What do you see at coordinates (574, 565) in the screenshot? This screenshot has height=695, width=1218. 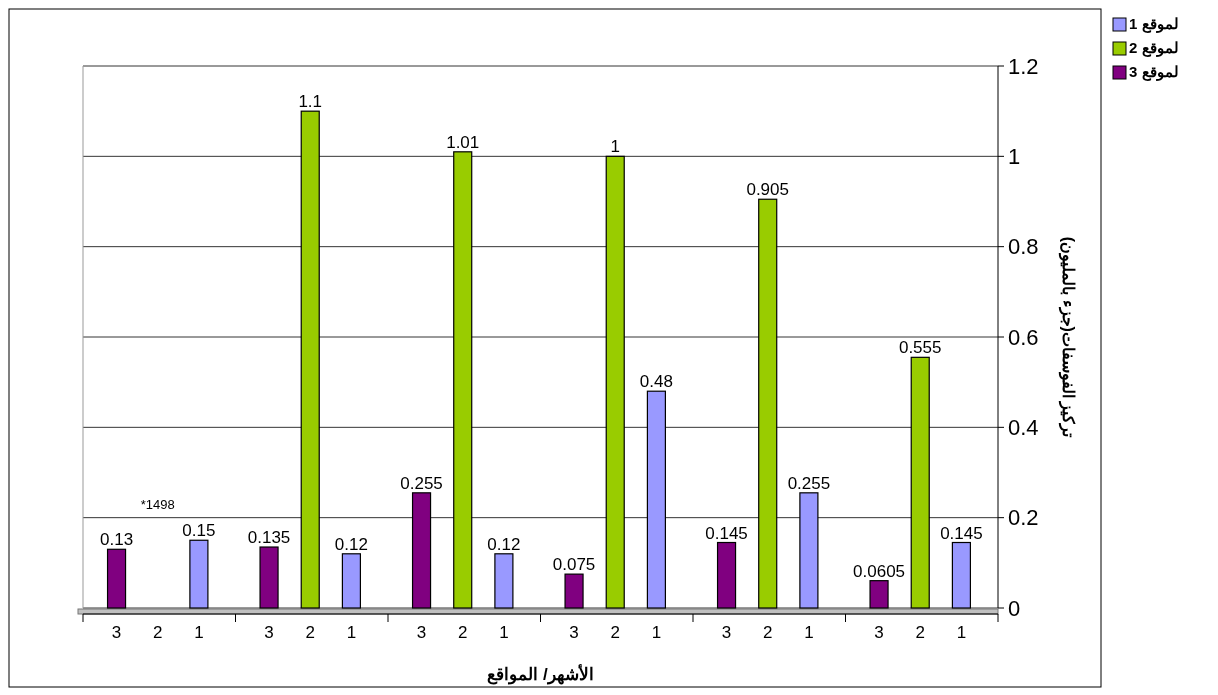 I see `data-label: 0.075` at bounding box center [574, 565].